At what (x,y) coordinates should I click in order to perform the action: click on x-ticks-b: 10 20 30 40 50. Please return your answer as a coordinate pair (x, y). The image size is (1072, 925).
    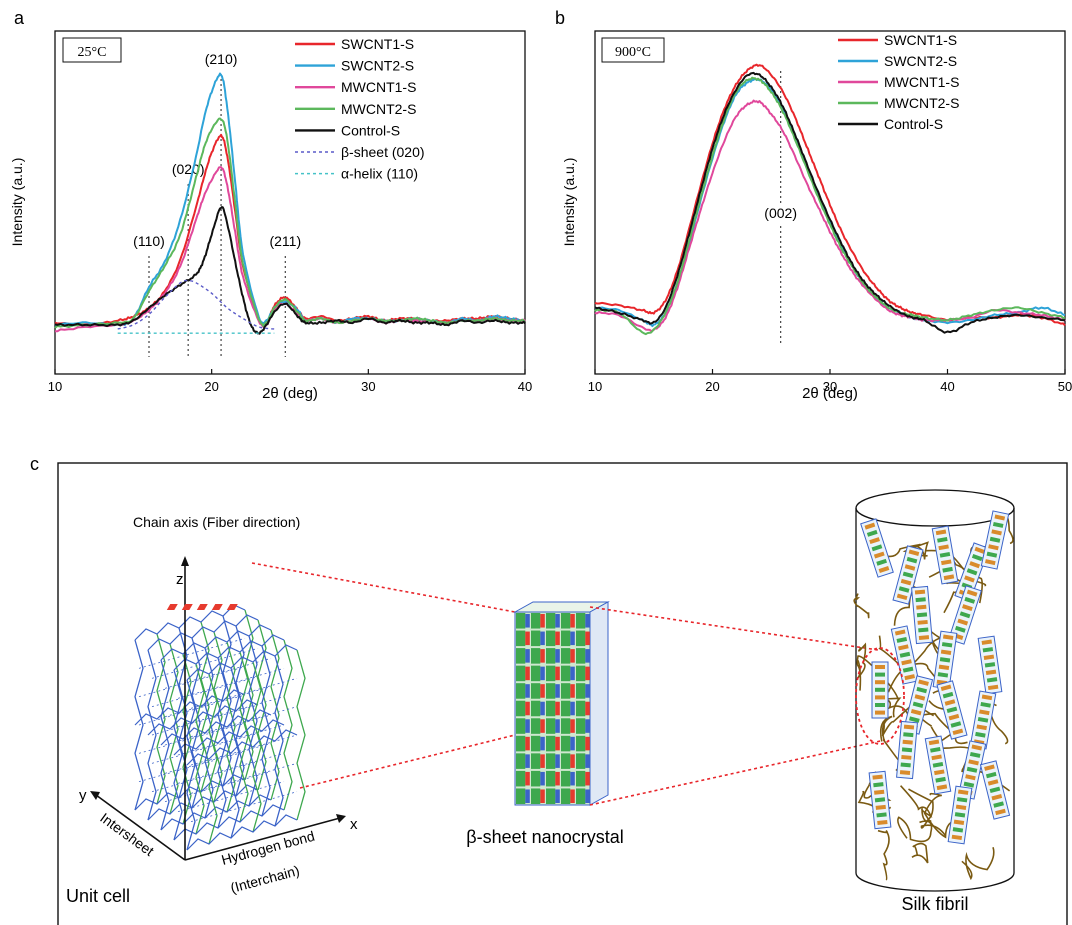
    Looking at the image, I should click on (830, 381).